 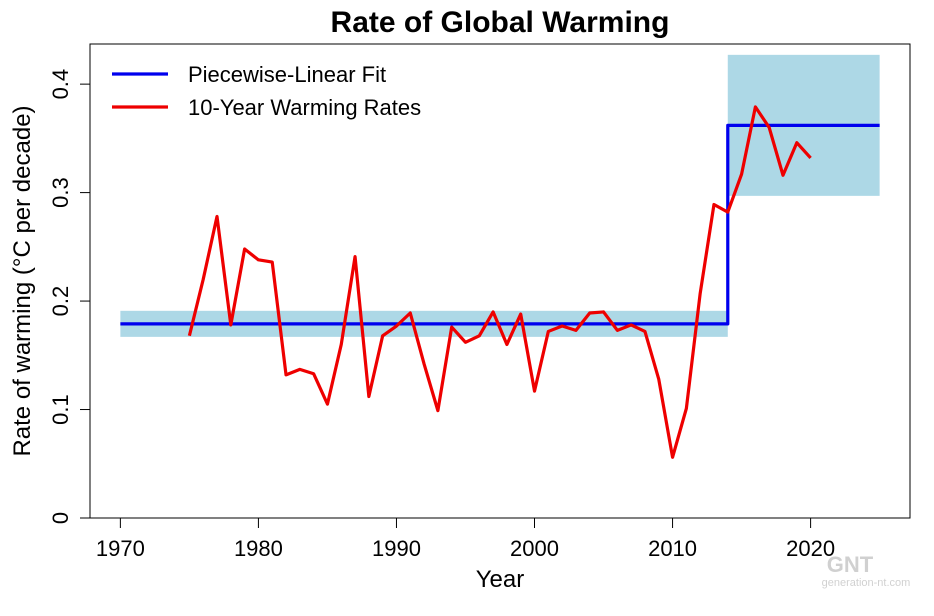 What do you see at coordinates (60, 192) in the screenshot?
I see `y-tick-label: 0.3` at bounding box center [60, 192].